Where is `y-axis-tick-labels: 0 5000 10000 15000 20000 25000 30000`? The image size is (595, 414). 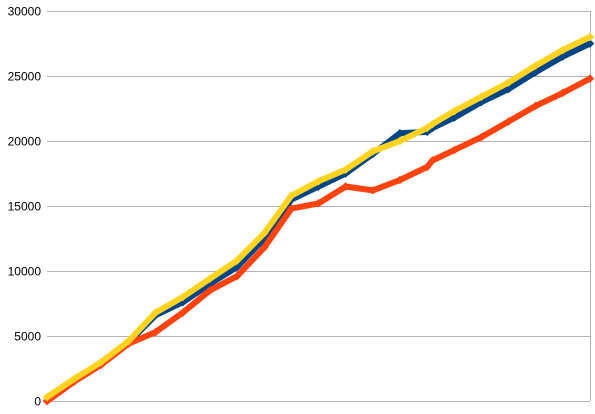 y-axis-tick-labels: 0 5000 10000 15000 20000 25000 30000 is located at coordinates (25, 207).